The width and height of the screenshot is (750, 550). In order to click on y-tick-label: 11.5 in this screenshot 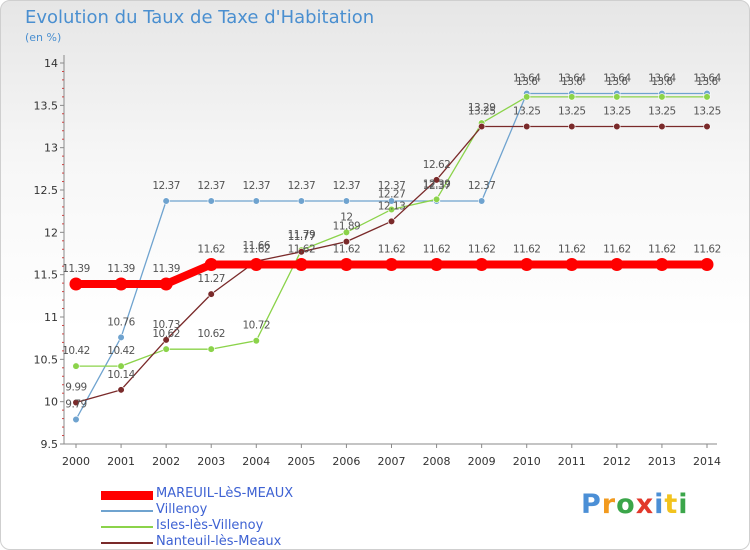, I will do `click(46, 275)`.